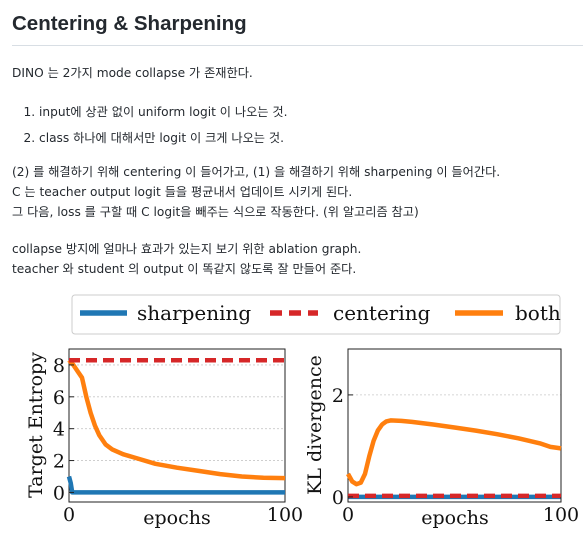  I want to click on y-axis-label: KL divergence, so click(315, 425).